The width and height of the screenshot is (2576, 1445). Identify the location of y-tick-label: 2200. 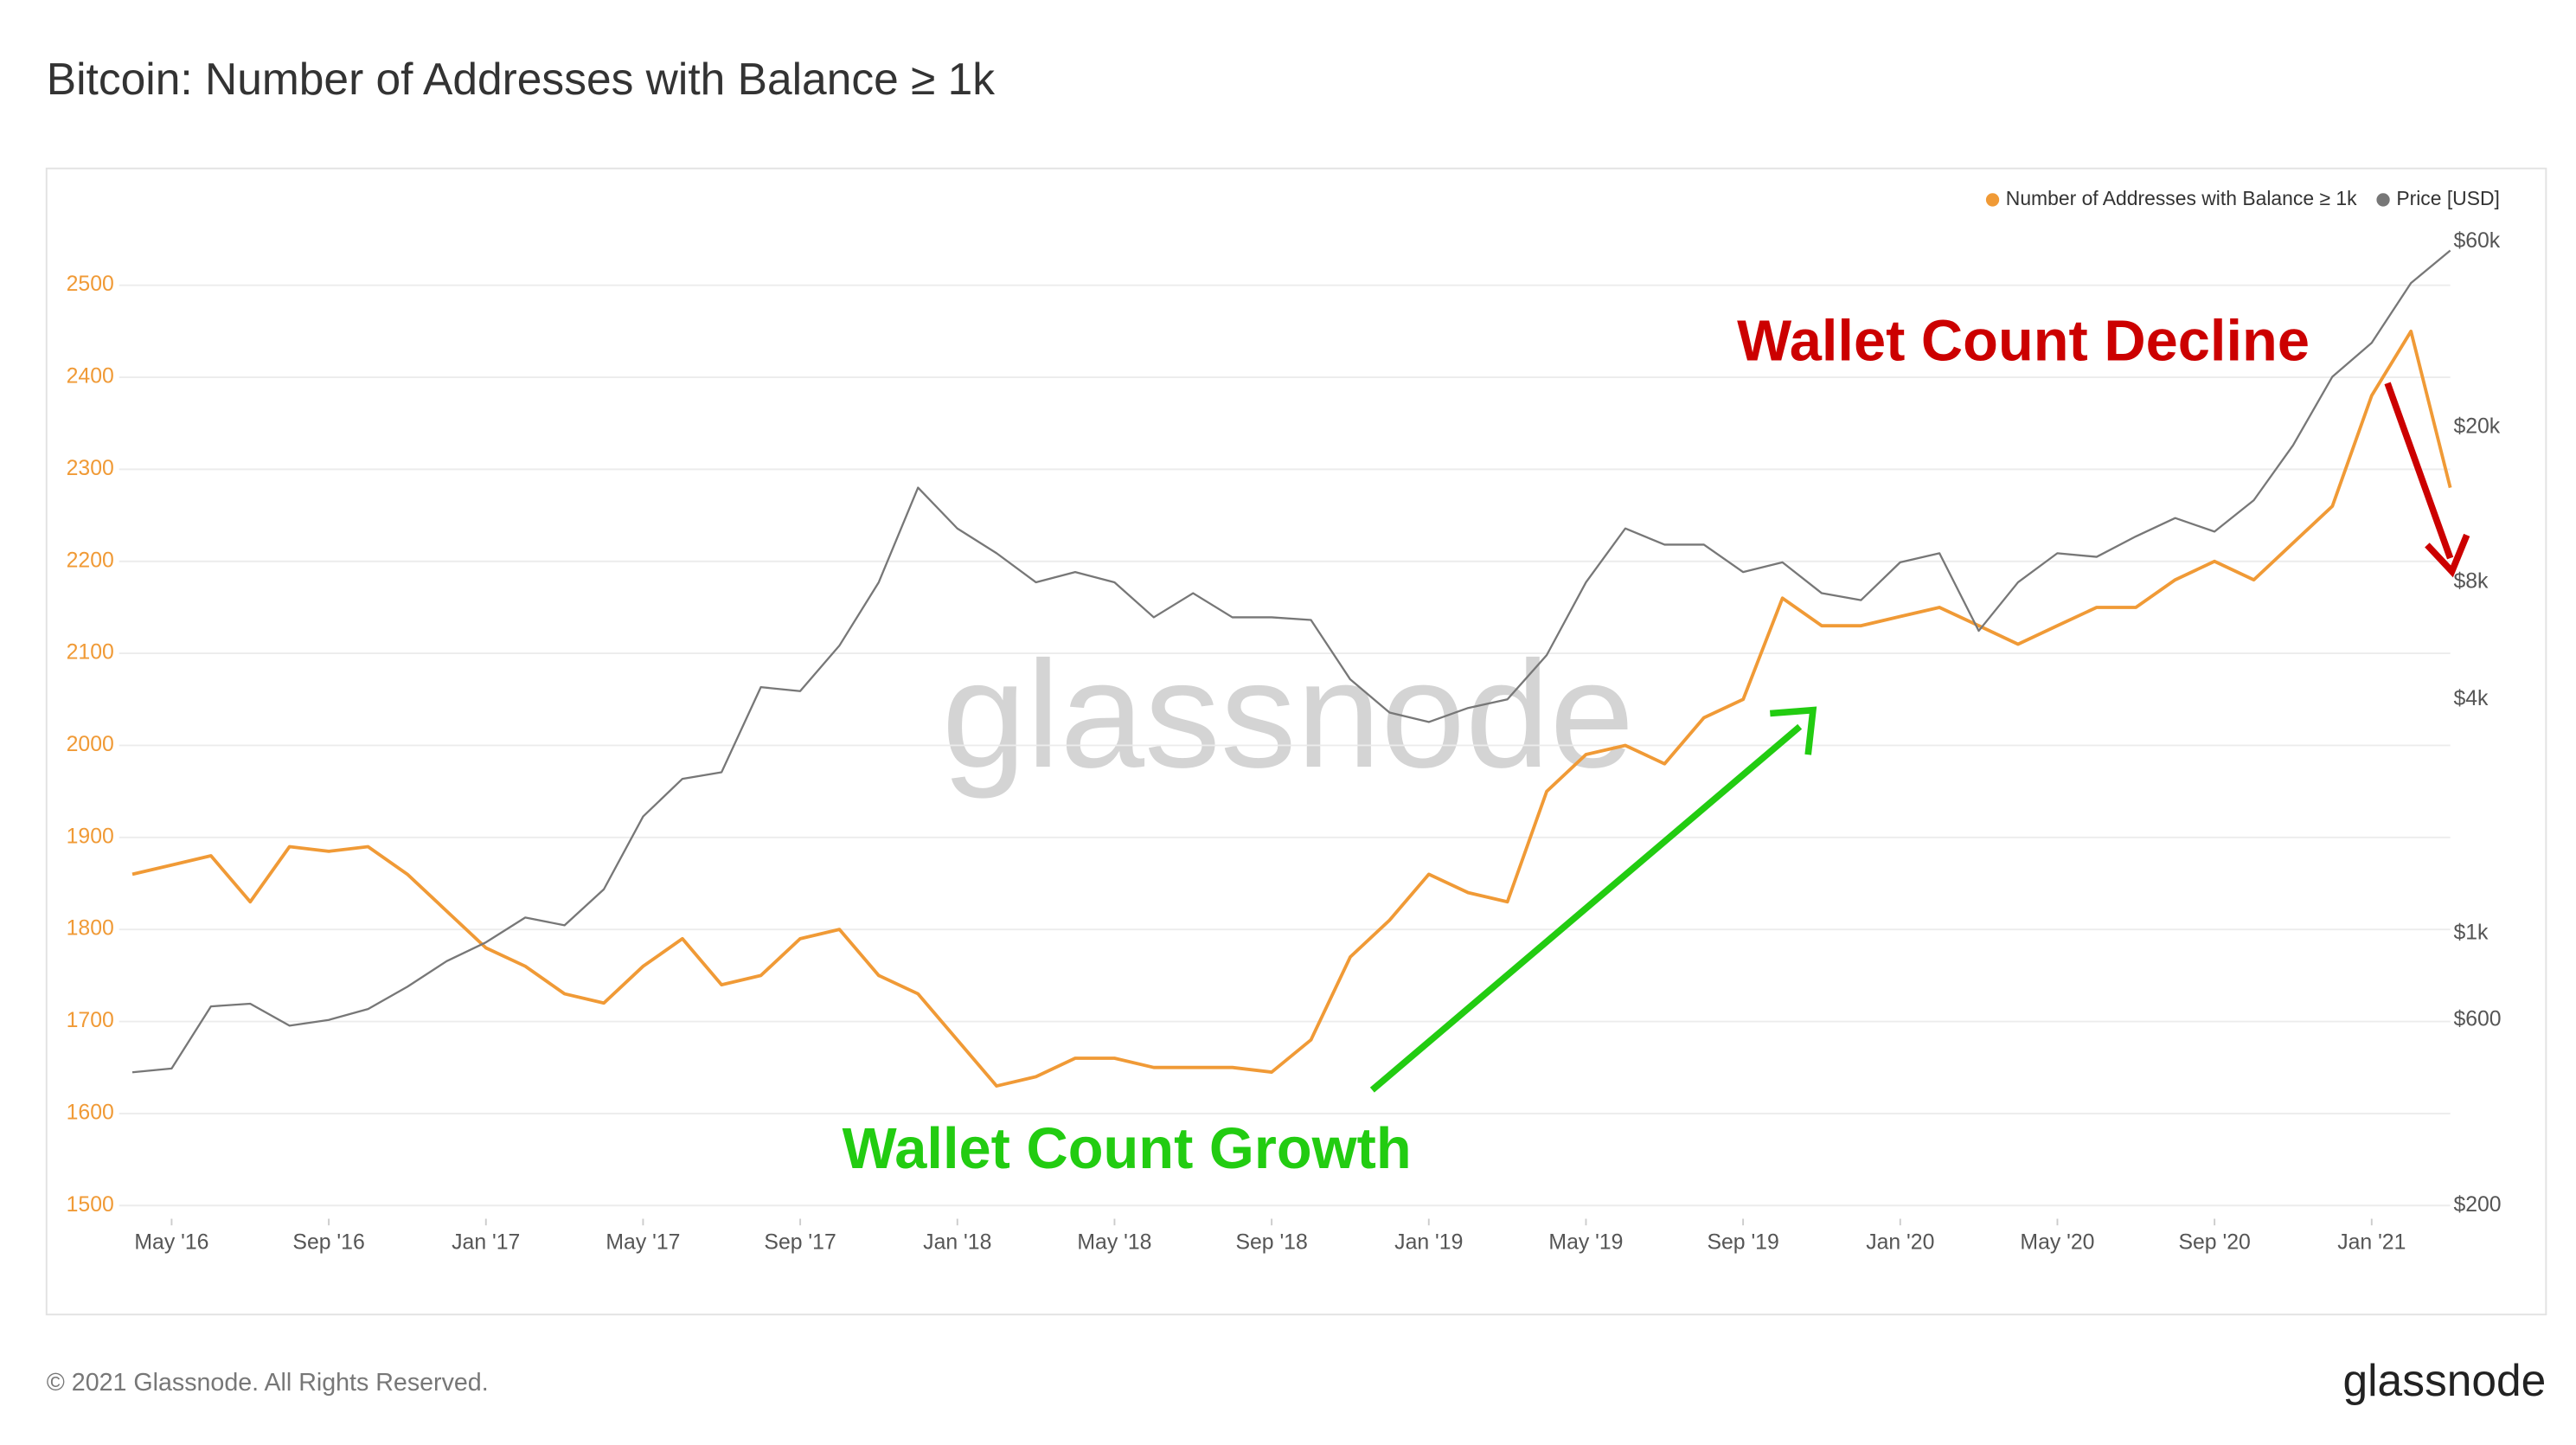
(90, 560).